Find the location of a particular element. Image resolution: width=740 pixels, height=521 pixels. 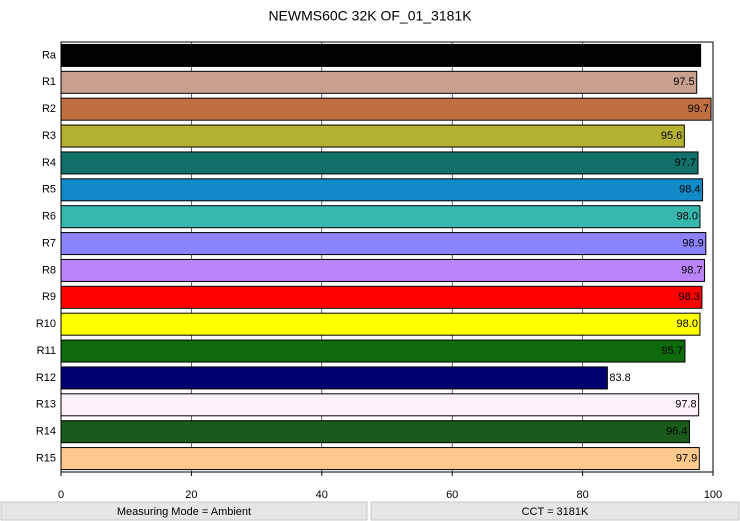

y-tick-label: R6 is located at coordinates (49, 217).